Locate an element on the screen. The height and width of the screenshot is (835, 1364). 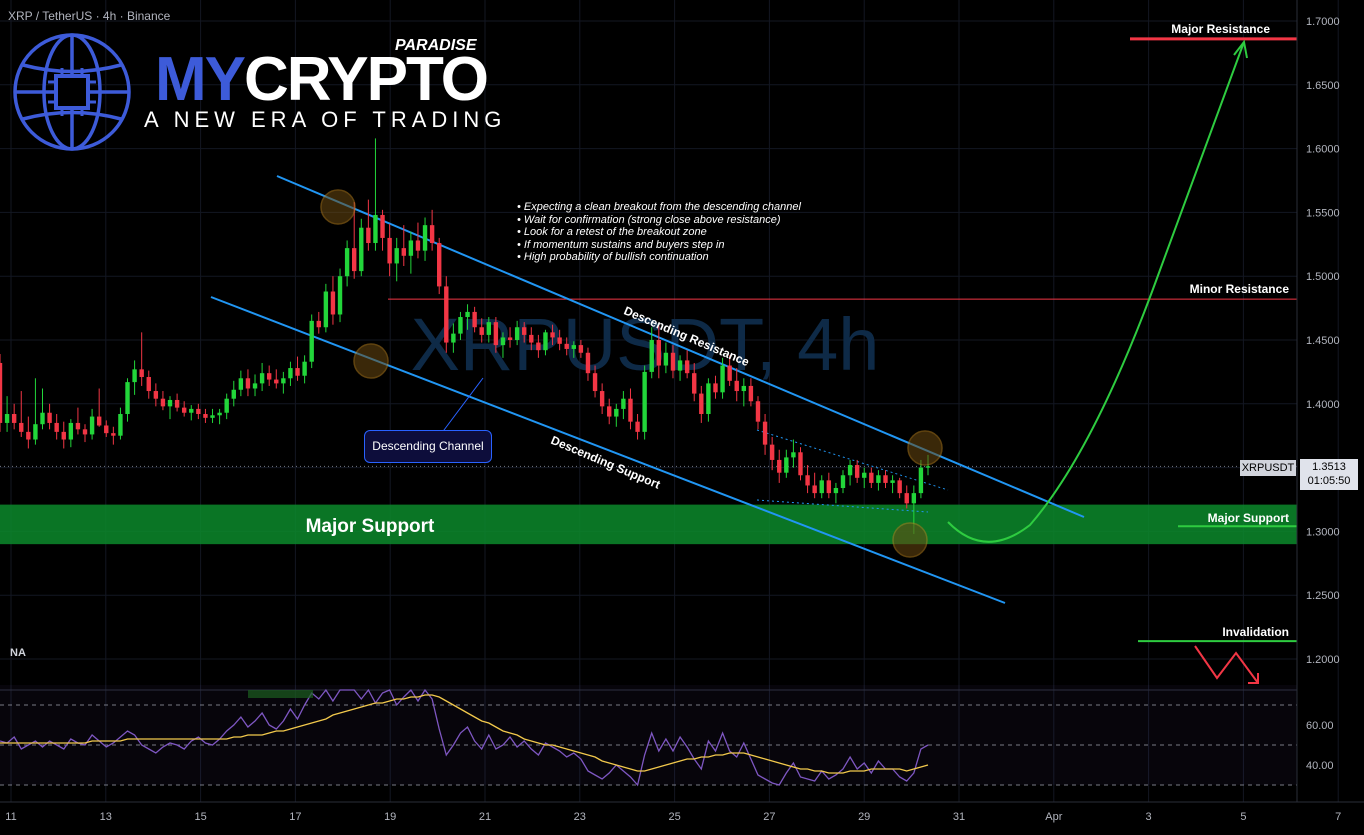
rsi-background is located at coordinates (648, 735).